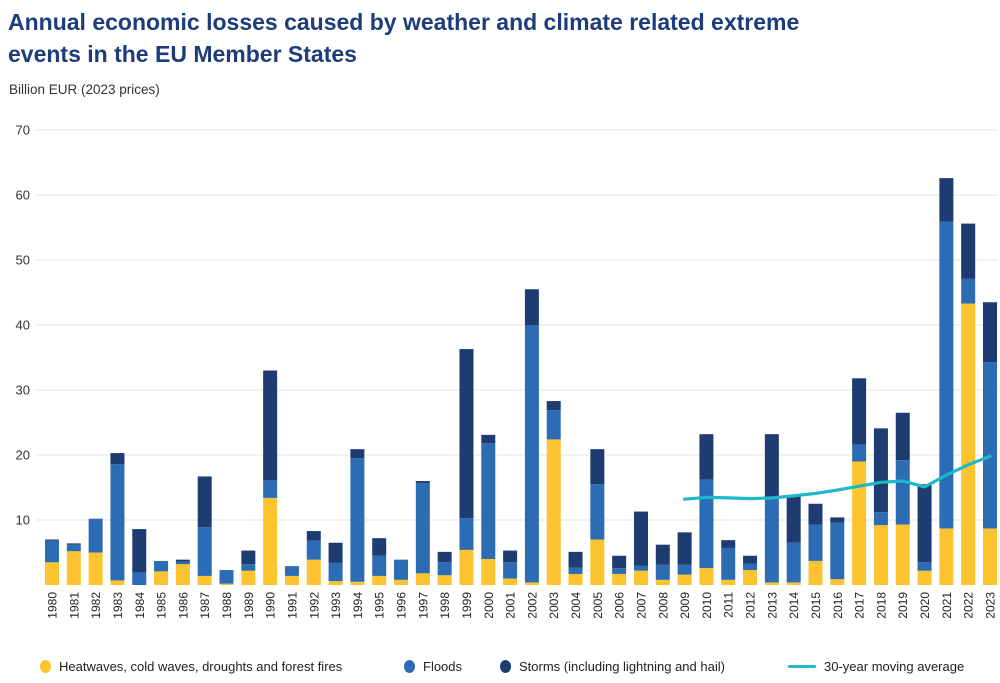 The image size is (1000, 683). Describe the element at coordinates (23, 390) in the screenshot. I see `y-axis-tick-label: 30` at that location.